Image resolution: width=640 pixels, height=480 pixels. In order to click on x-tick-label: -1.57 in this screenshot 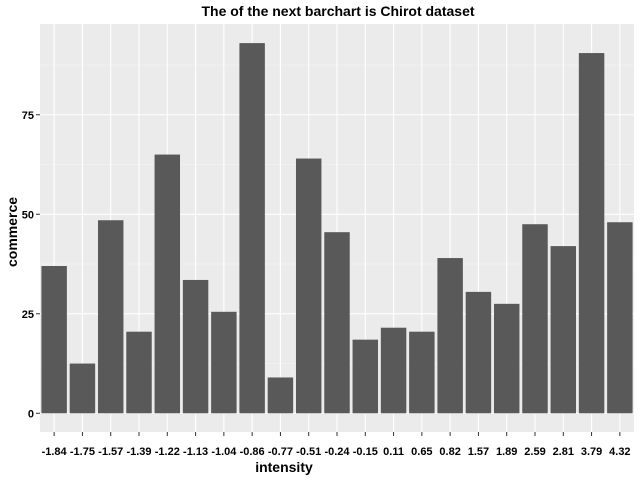, I will do `click(110, 452)`.